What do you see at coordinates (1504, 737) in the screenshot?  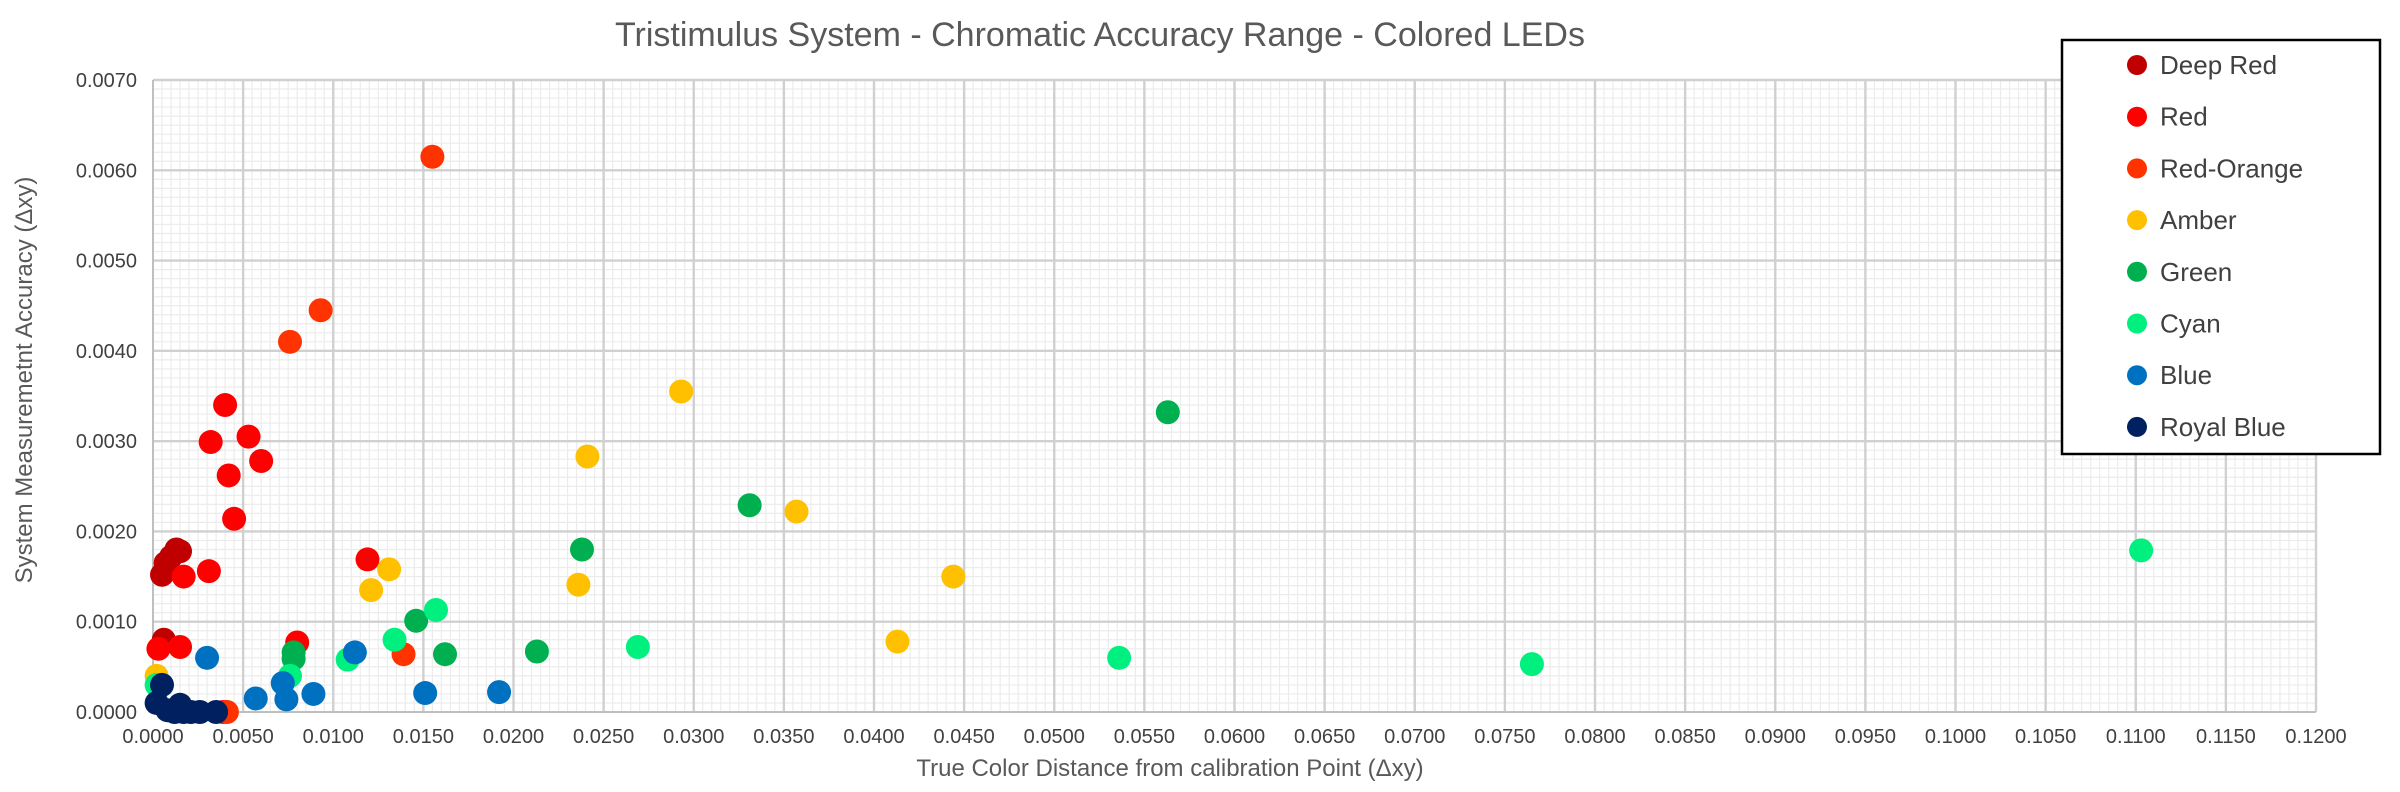 I see `x-tick-label: 0.0750` at bounding box center [1504, 737].